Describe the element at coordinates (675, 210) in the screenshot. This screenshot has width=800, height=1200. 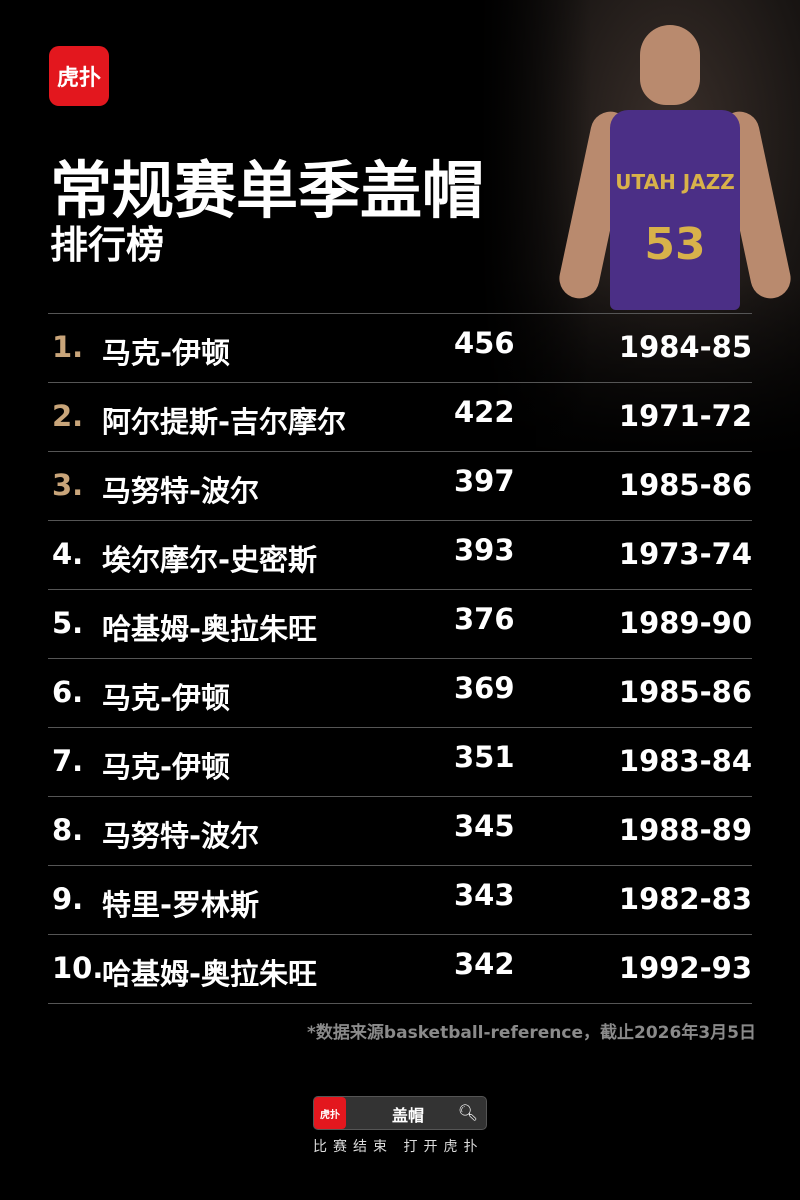
I see `jersey: UTAH JAZZ 53` at that location.